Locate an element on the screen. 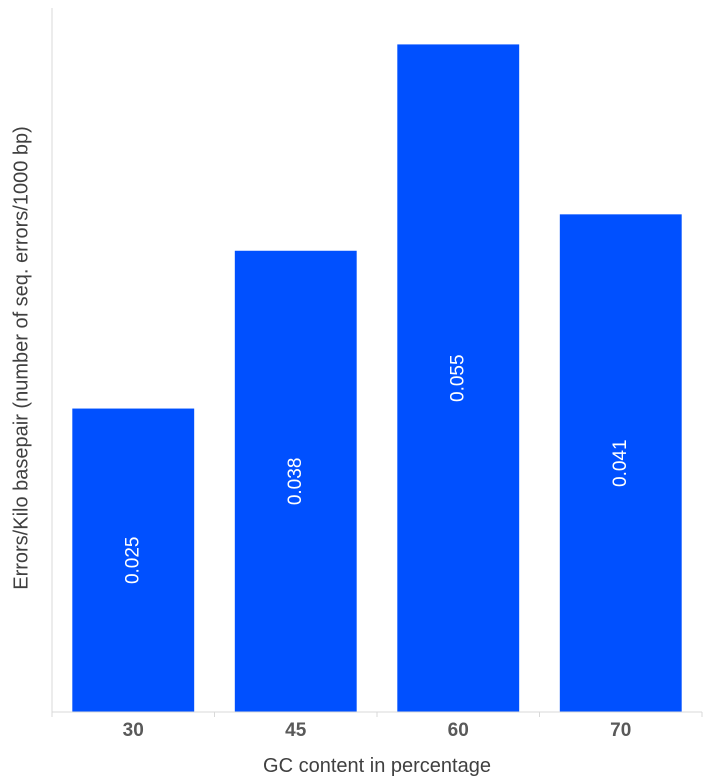  x-axis-title: GC content in percentage is located at coordinates (377, 766).